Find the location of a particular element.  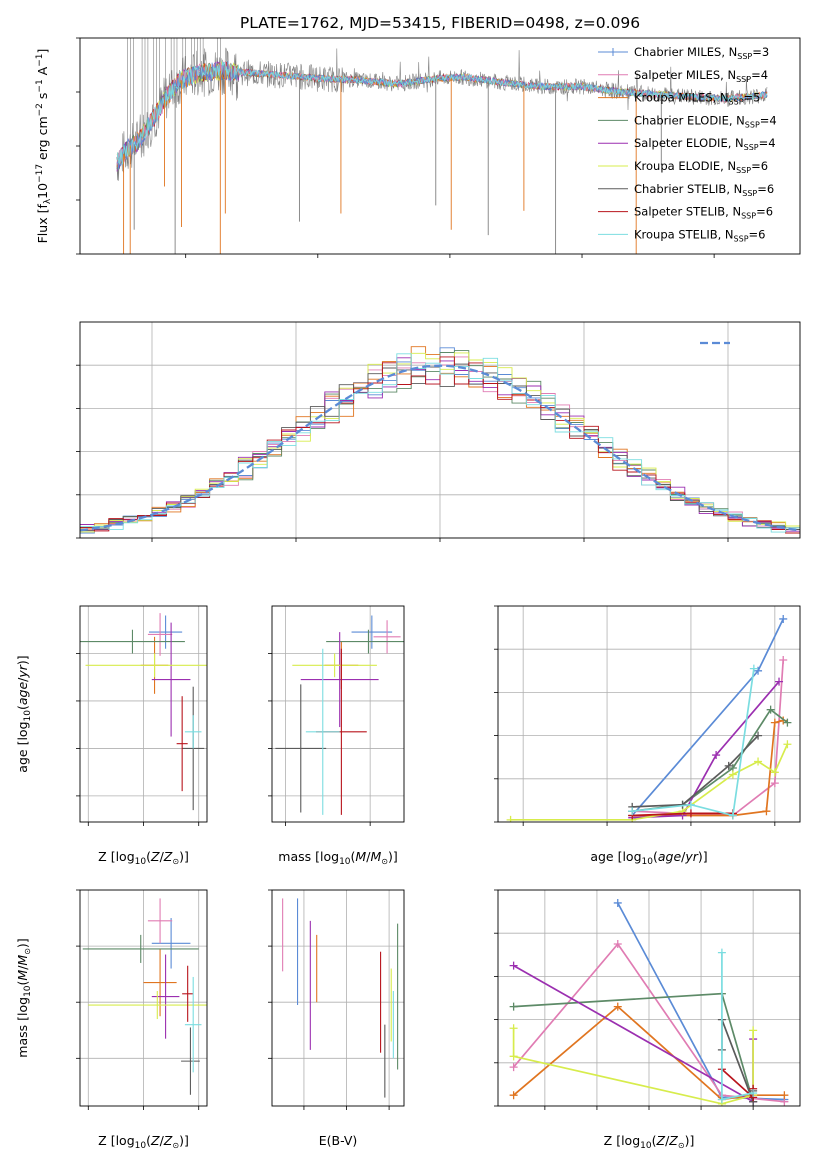

legend-item: Kroupa STELIB, NSSP=6 is located at coordinates (681, 235).